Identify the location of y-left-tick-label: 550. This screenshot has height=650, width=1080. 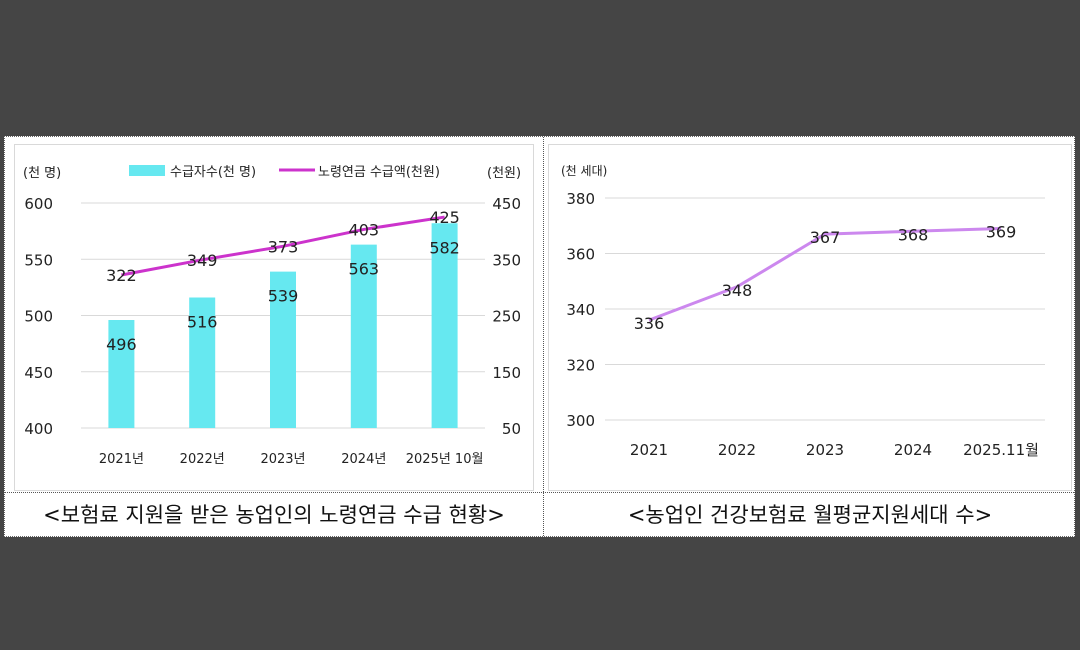
(38, 260).